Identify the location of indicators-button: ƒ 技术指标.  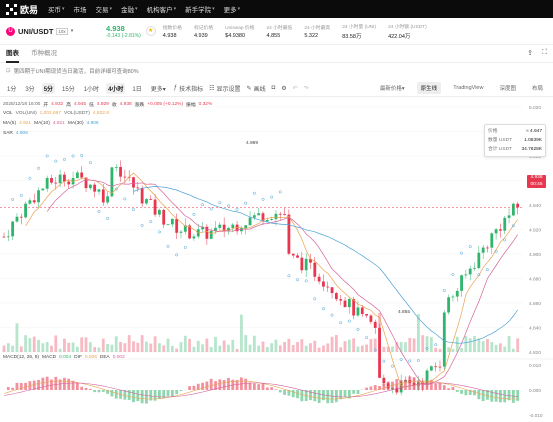
(188, 89).